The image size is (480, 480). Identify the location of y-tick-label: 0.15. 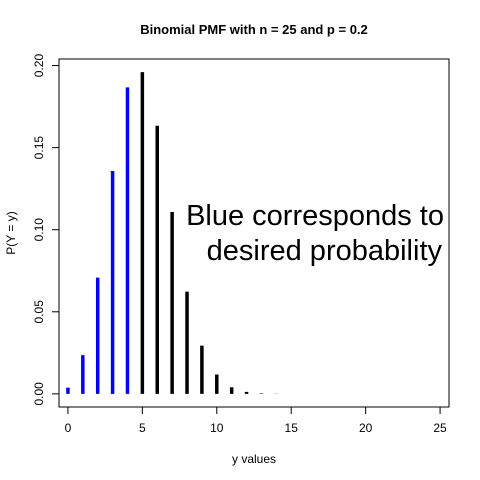
(39, 148).